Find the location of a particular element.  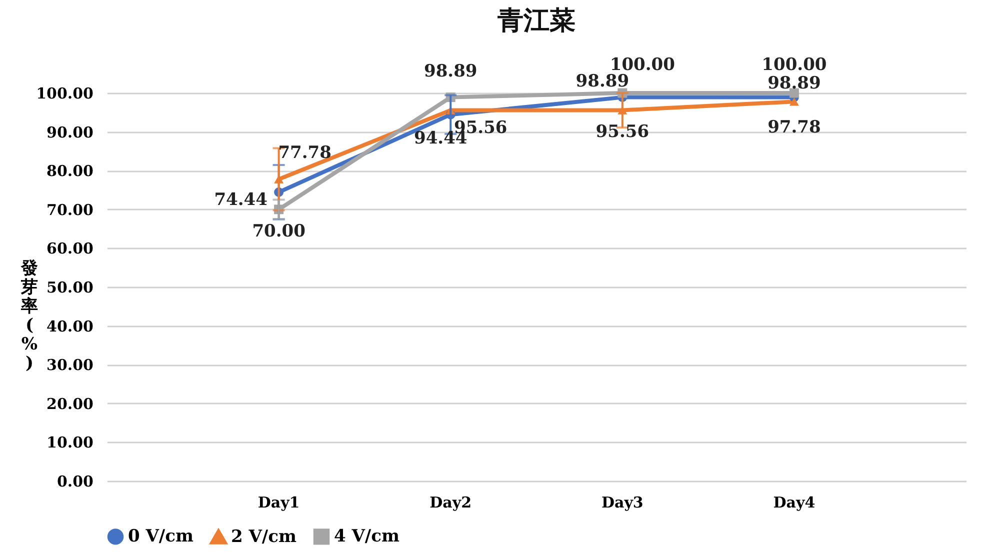

y-tick-label: 10.00 is located at coordinates (70, 443).